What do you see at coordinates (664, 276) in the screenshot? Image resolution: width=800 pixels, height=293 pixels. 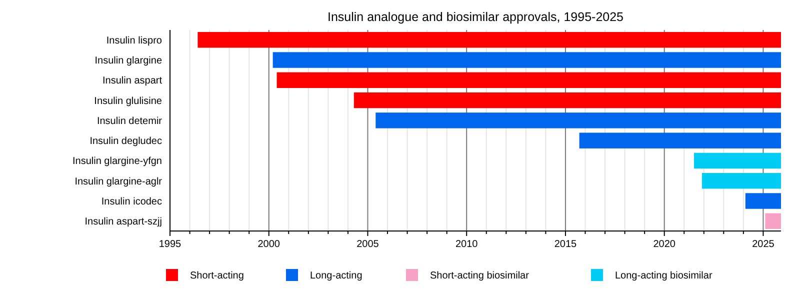 I see `legend-label: Long-acting biosimilar` at bounding box center [664, 276].